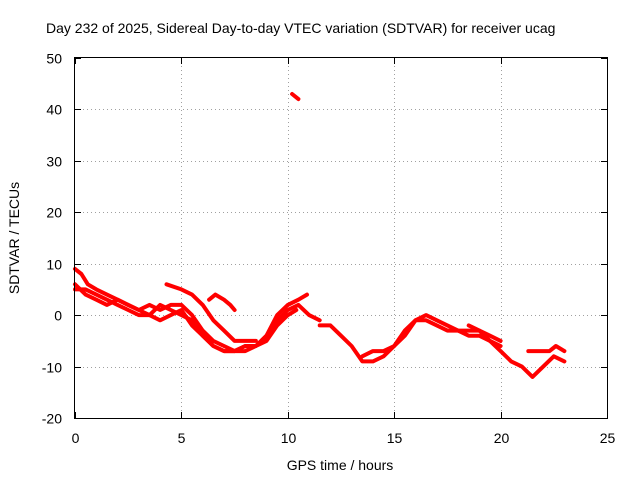 This screenshot has height=480, width=640. I want to click on y-axis-label: SDTVAR / TECUs, so click(14, 238).